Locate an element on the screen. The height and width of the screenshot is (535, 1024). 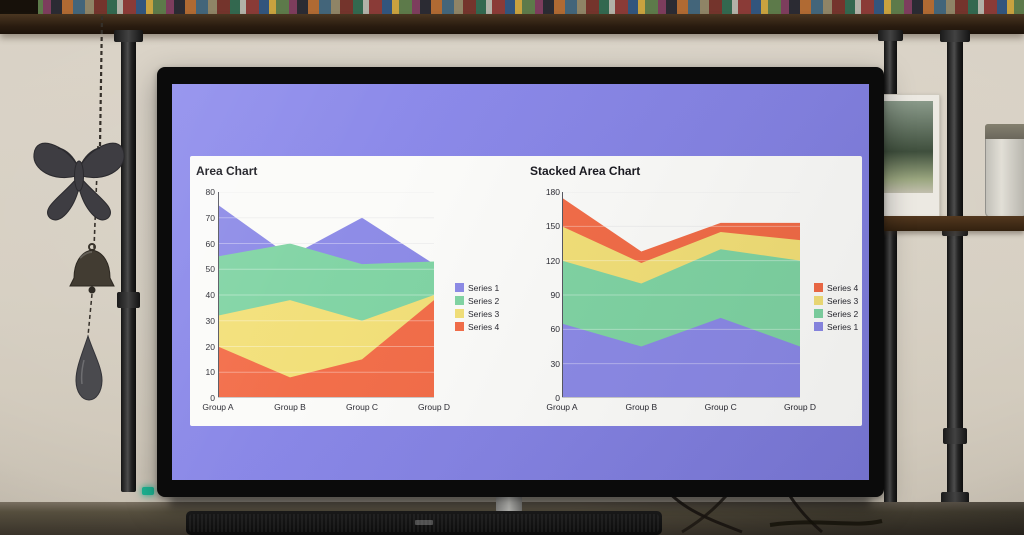
bell-icon is located at coordinates (92, 268).